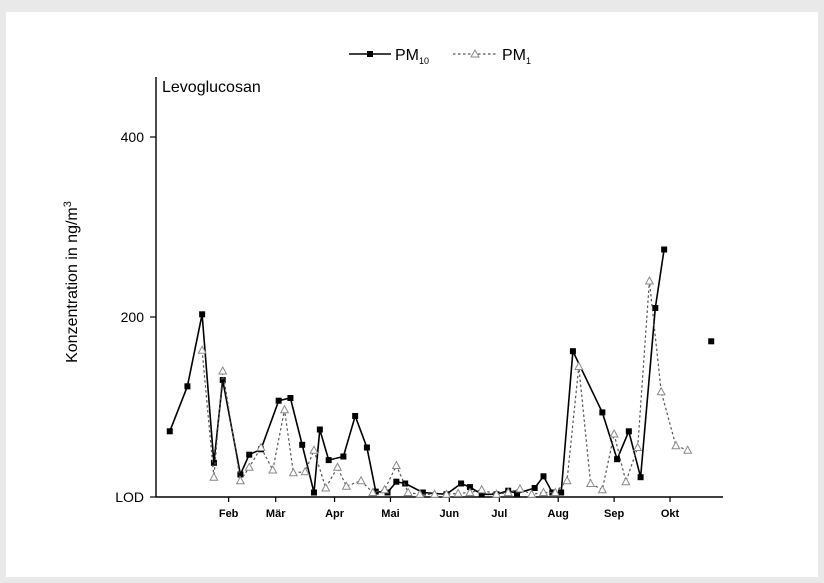  I want to click on legend-pm1-marker, so click(475, 53).